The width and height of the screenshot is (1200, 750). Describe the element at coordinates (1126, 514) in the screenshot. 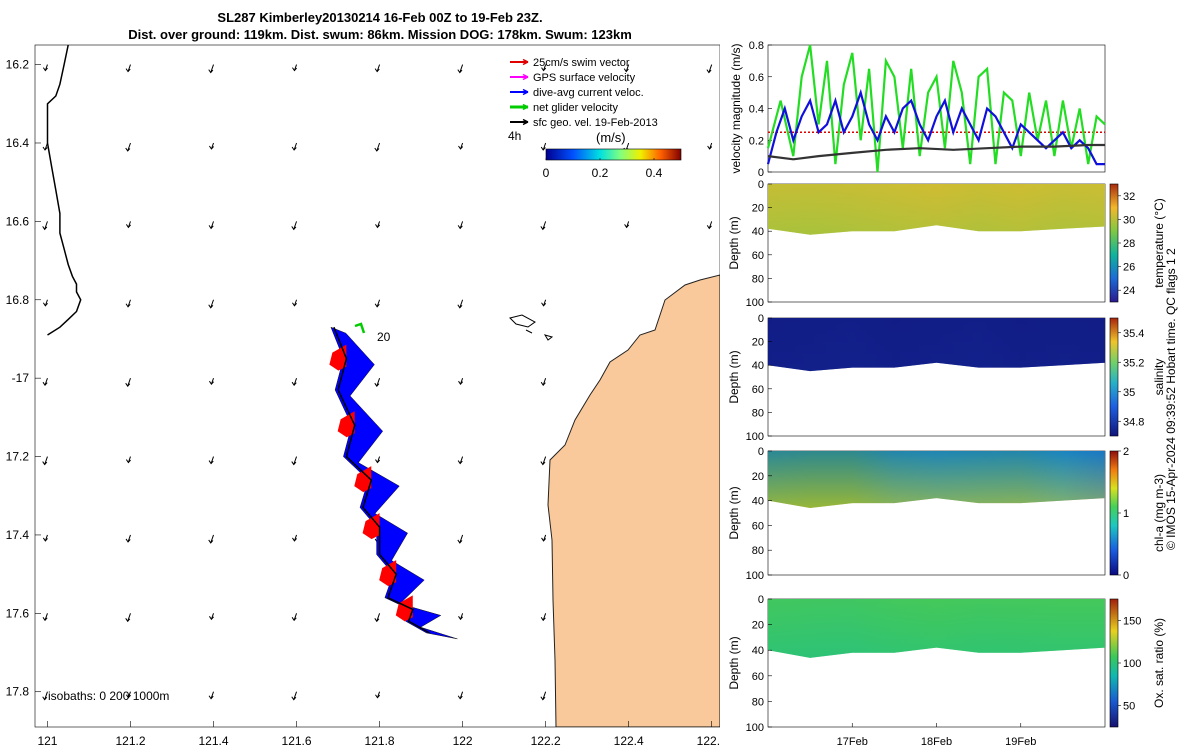

I see `colorbar-tick-label: 1` at that location.